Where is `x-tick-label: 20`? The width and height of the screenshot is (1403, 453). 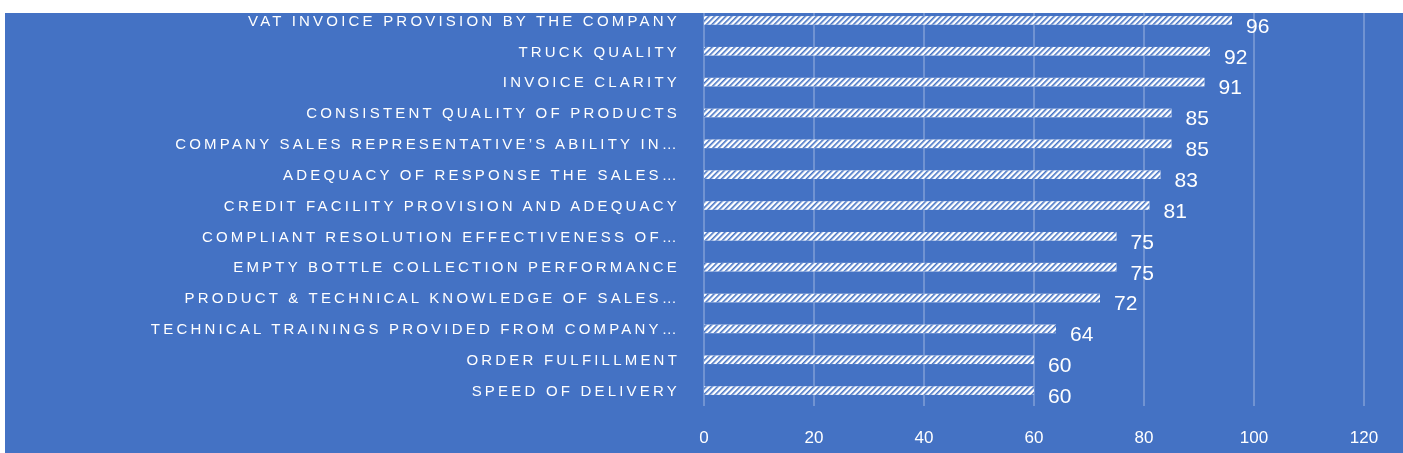
x-tick-label: 20 is located at coordinates (814, 437).